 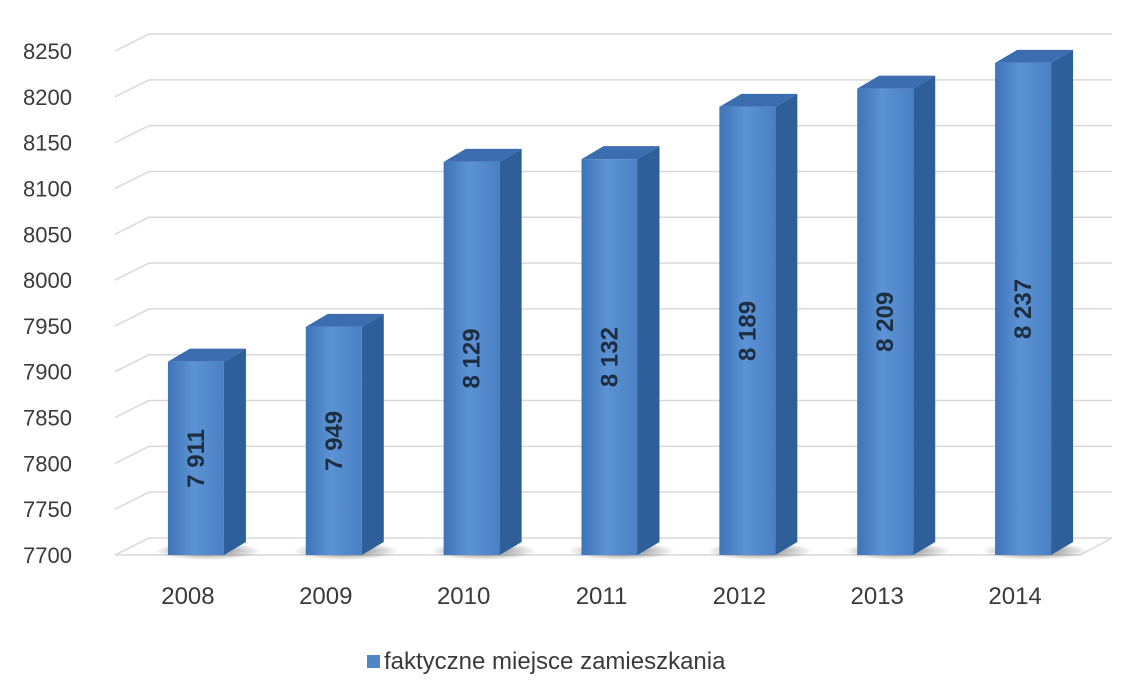 I want to click on bar-data-label: 8 237, so click(x=1023, y=309).